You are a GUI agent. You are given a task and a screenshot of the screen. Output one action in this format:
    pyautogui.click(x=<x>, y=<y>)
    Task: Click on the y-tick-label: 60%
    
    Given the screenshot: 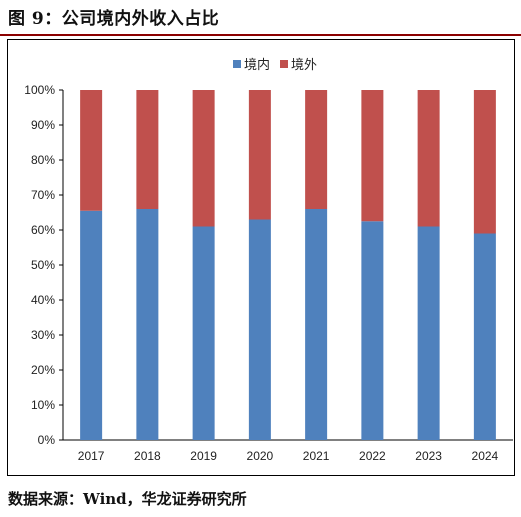 What is the action you would take?
    pyautogui.click(x=43, y=230)
    